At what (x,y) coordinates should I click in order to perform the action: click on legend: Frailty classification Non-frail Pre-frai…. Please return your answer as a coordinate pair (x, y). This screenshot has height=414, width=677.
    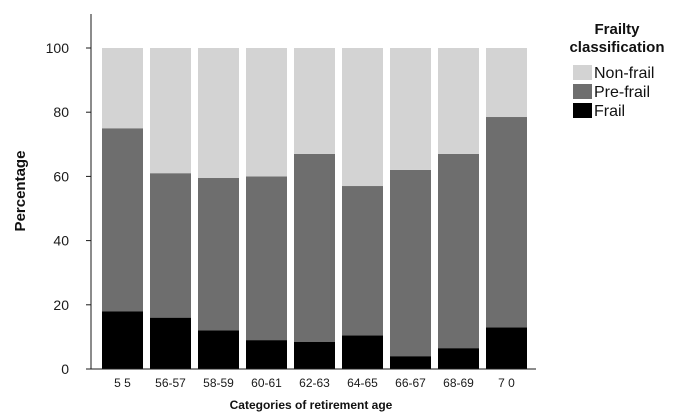
    Looking at the image, I should click on (616, 70).